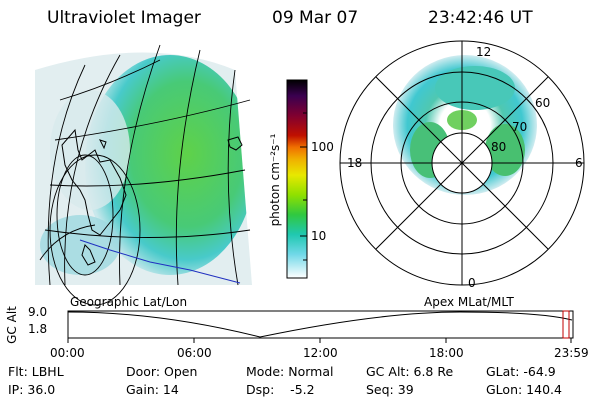  Describe the element at coordinates (469, 302) in the screenshot. I see `apex-label: Apex MLat/MLT` at that location.